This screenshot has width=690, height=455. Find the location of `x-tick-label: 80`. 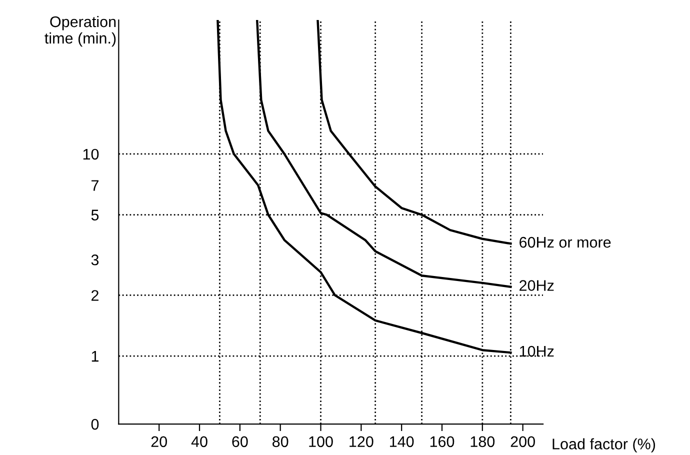

x-tick-label: 80 is located at coordinates (280, 442).